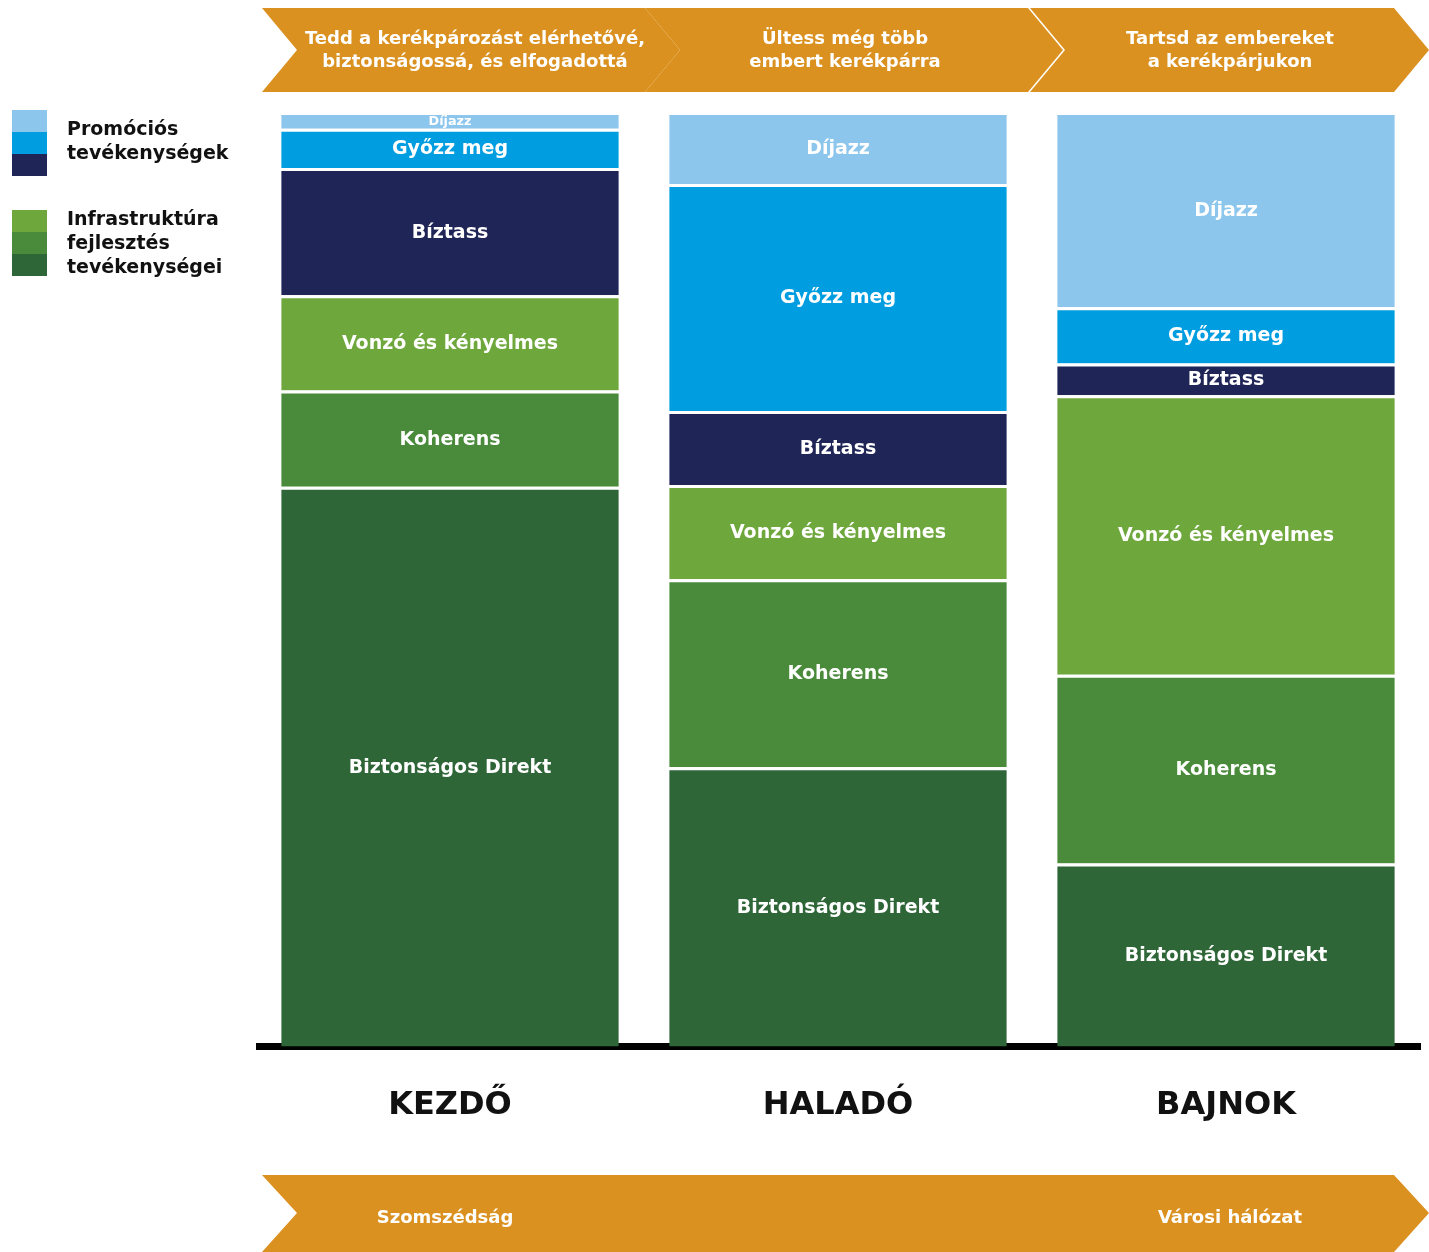 The height and width of the screenshot is (1252, 1429). Describe the element at coordinates (1230, 1216) in the screenshot. I see `text: Városi hálózat` at that location.